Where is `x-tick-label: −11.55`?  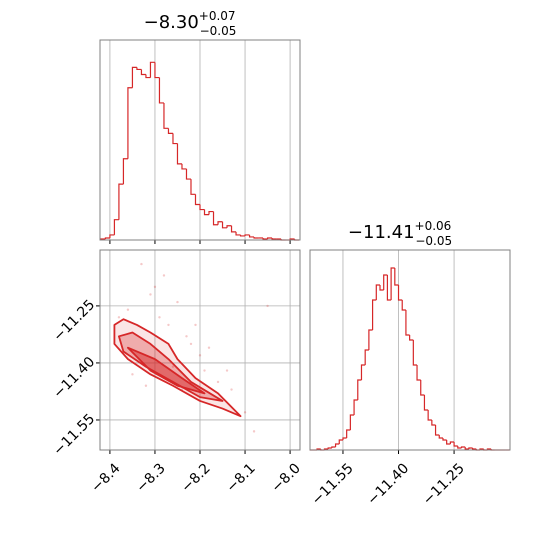 x-tick-label: −11.55 is located at coordinates (333, 484).